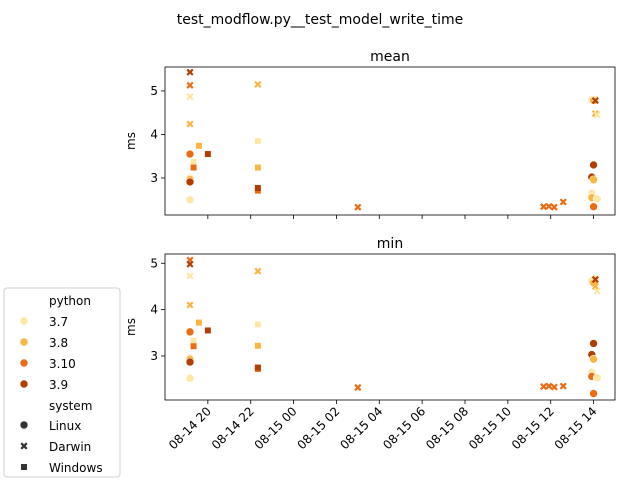 The height and width of the screenshot is (480, 640). What do you see at coordinates (233, 428) in the screenshot?
I see `x-tick-label: 08-14 22` at bounding box center [233, 428].